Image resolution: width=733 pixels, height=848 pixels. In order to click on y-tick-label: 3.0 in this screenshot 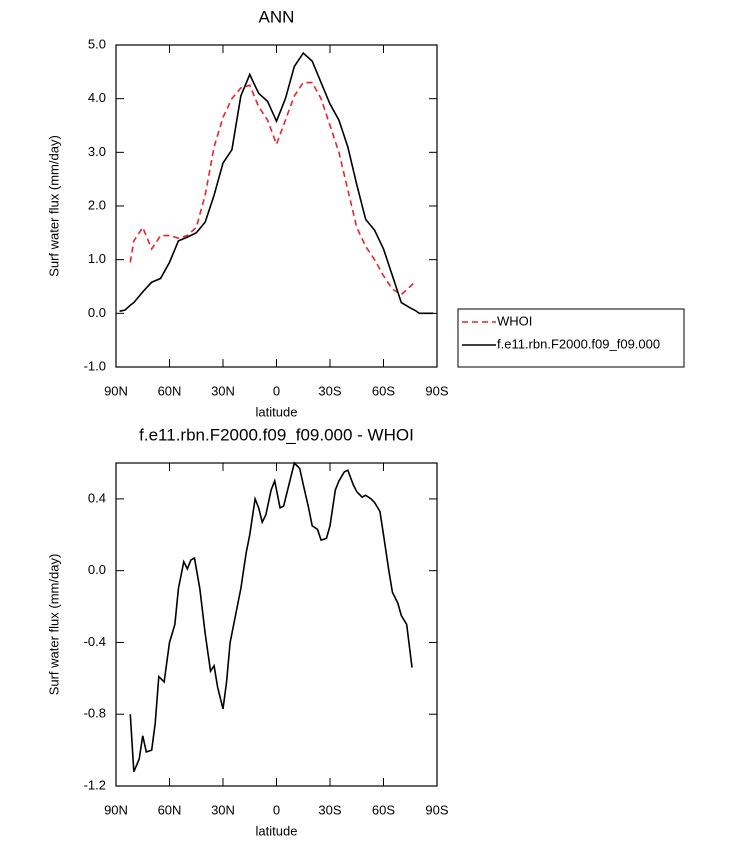, I will do `click(97, 151)`.